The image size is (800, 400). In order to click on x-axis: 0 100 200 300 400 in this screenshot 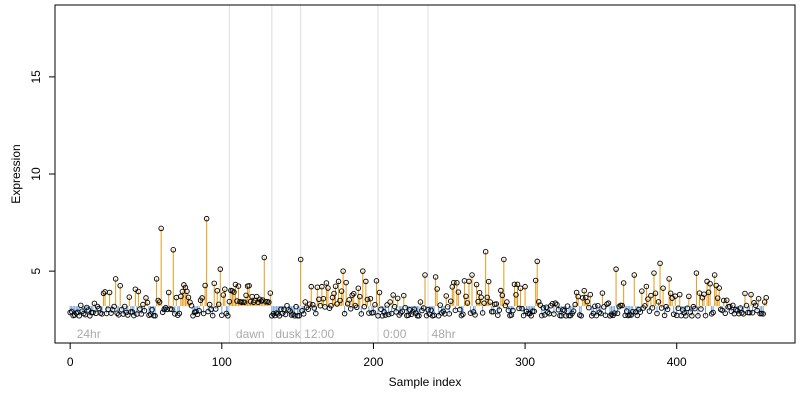, I will do `click(377, 355)`.